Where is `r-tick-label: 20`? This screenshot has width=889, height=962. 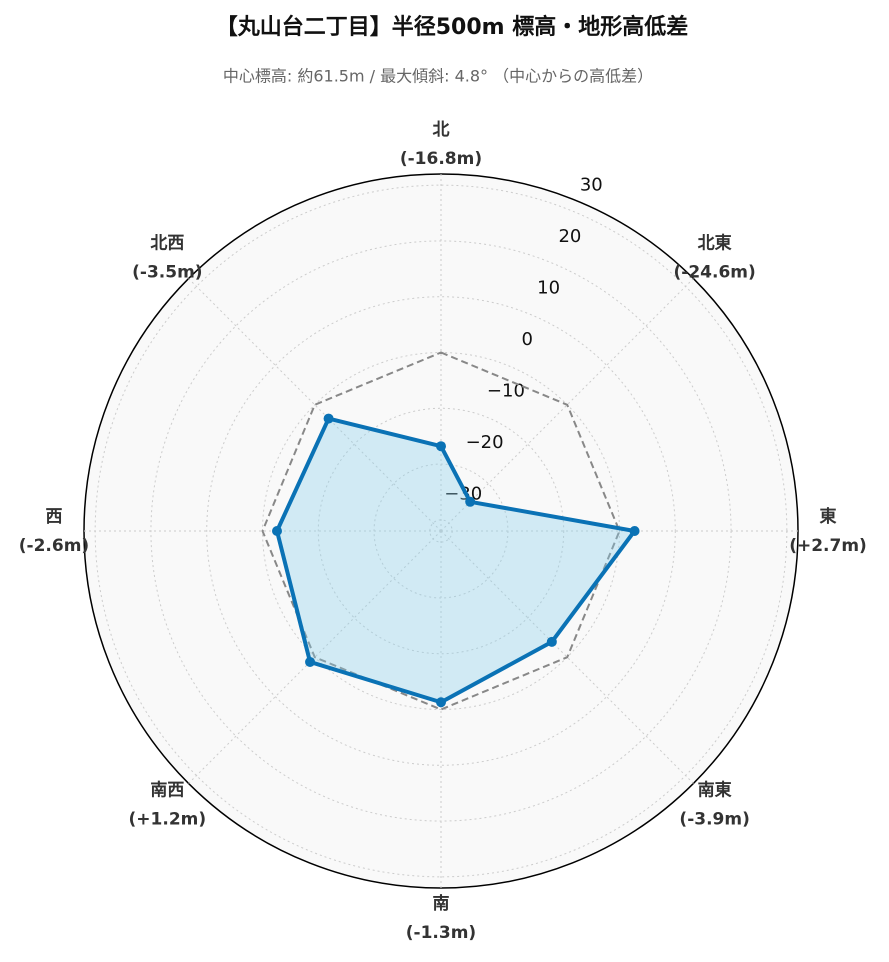
r-tick-label: 20 is located at coordinates (569, 236).